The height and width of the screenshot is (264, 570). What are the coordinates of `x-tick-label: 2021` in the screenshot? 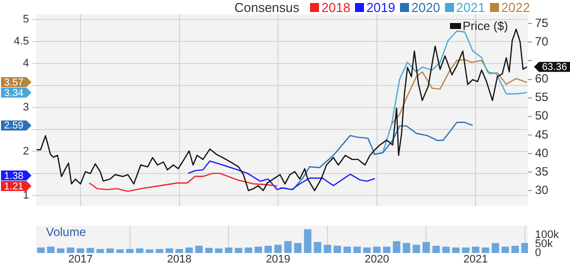 It's located at (475, 259).